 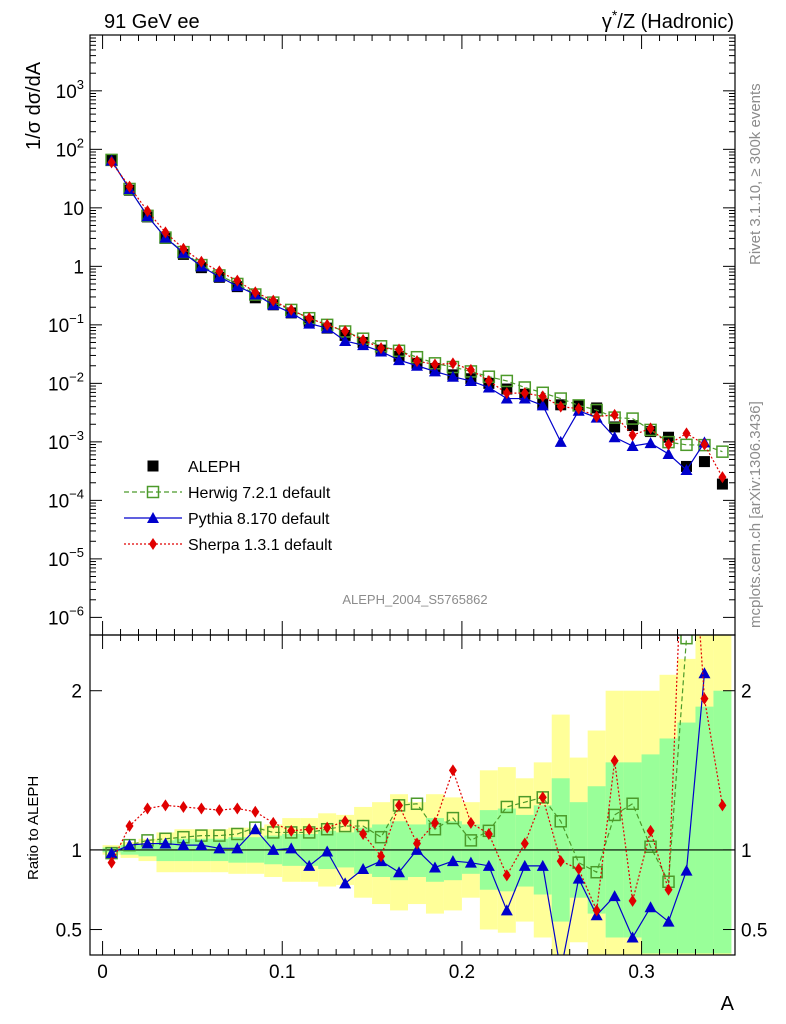 I want to click on ratio-y-axis-label: Ratio to ALEPH, so click(x=33, y=828).